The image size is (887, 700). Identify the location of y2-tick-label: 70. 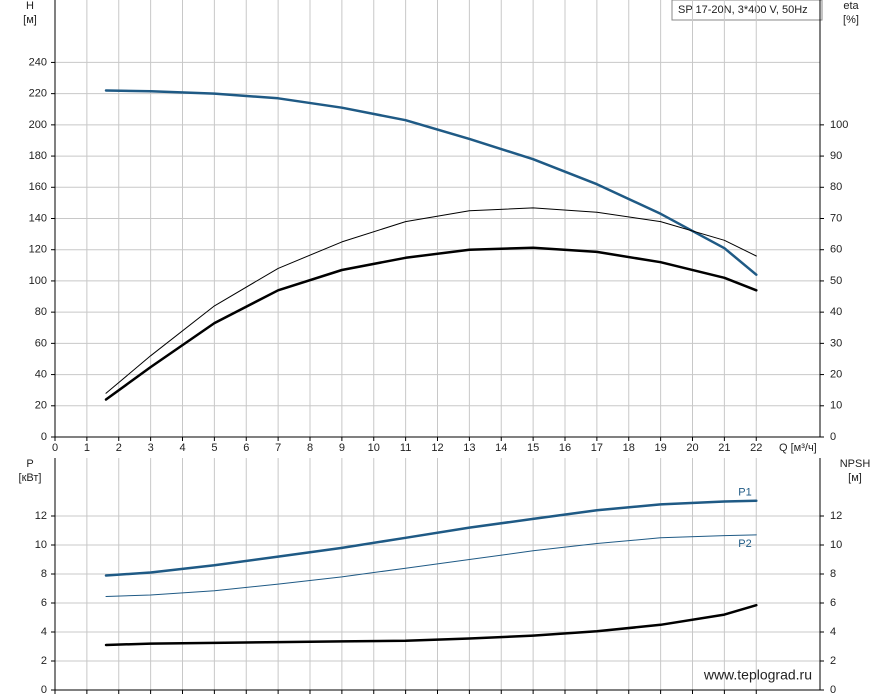
(836, 218).